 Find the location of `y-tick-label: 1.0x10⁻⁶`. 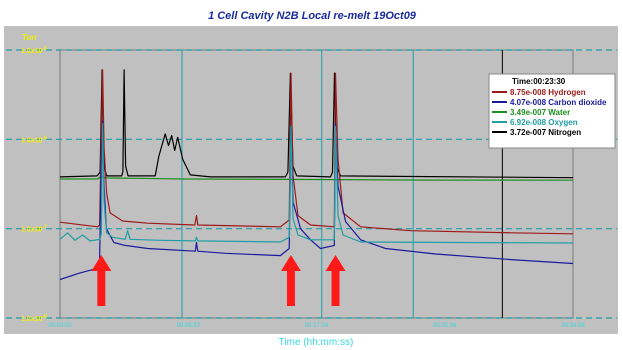

y-tick-label: 1.0x10⁻⁶ is located at coordinates (34, 139).